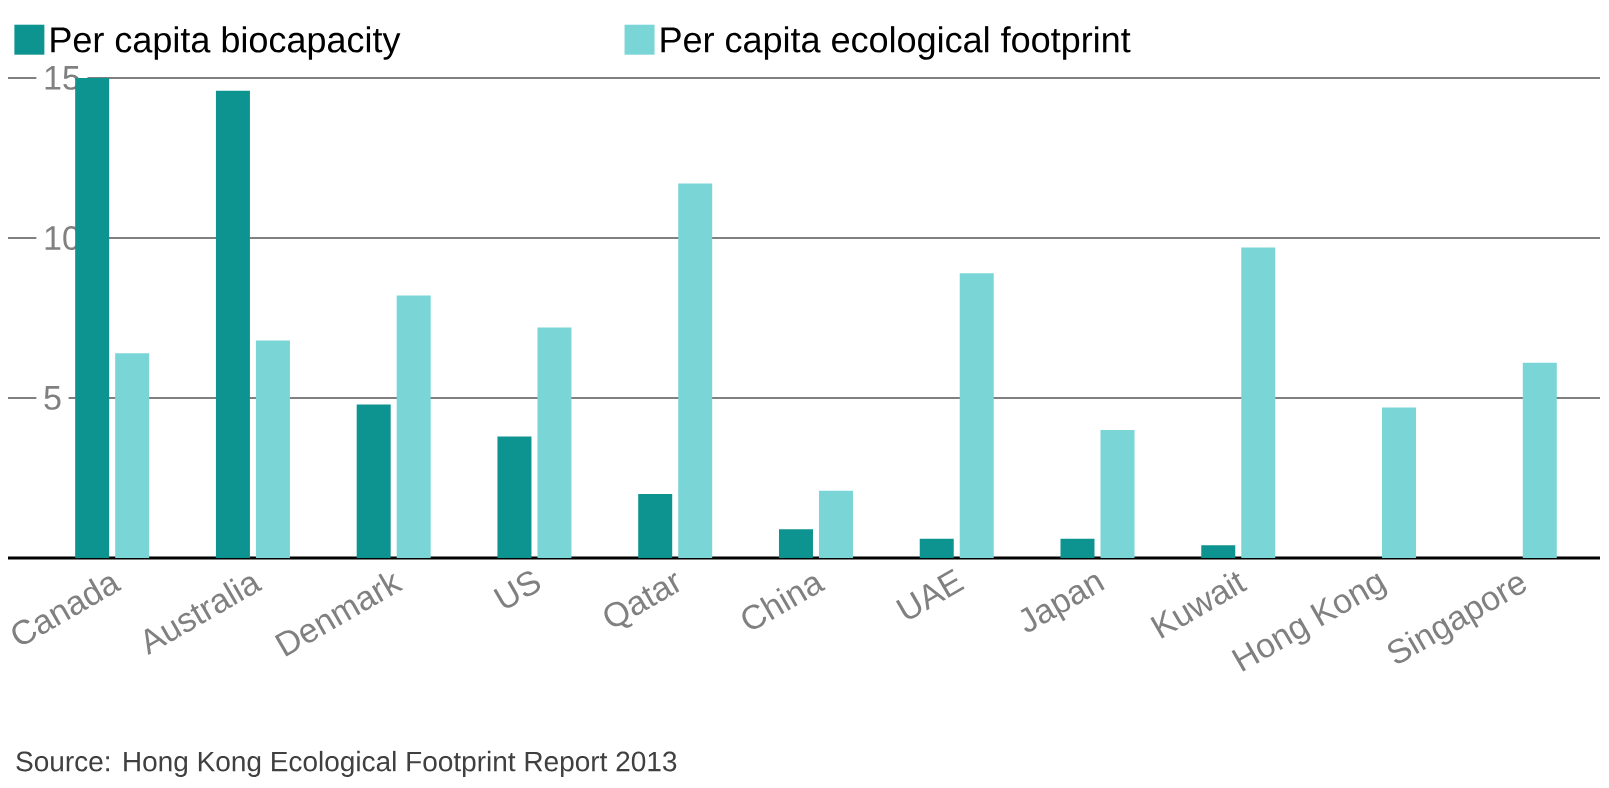 Image resolution: width=1609 pixels, height=788 pixels. What do you see at coordinates (346, 763) in the screenshot?
I see `source-note: Source: Hong Kong Ecological Footprint Report 2013` at bounding box center [346, 763].